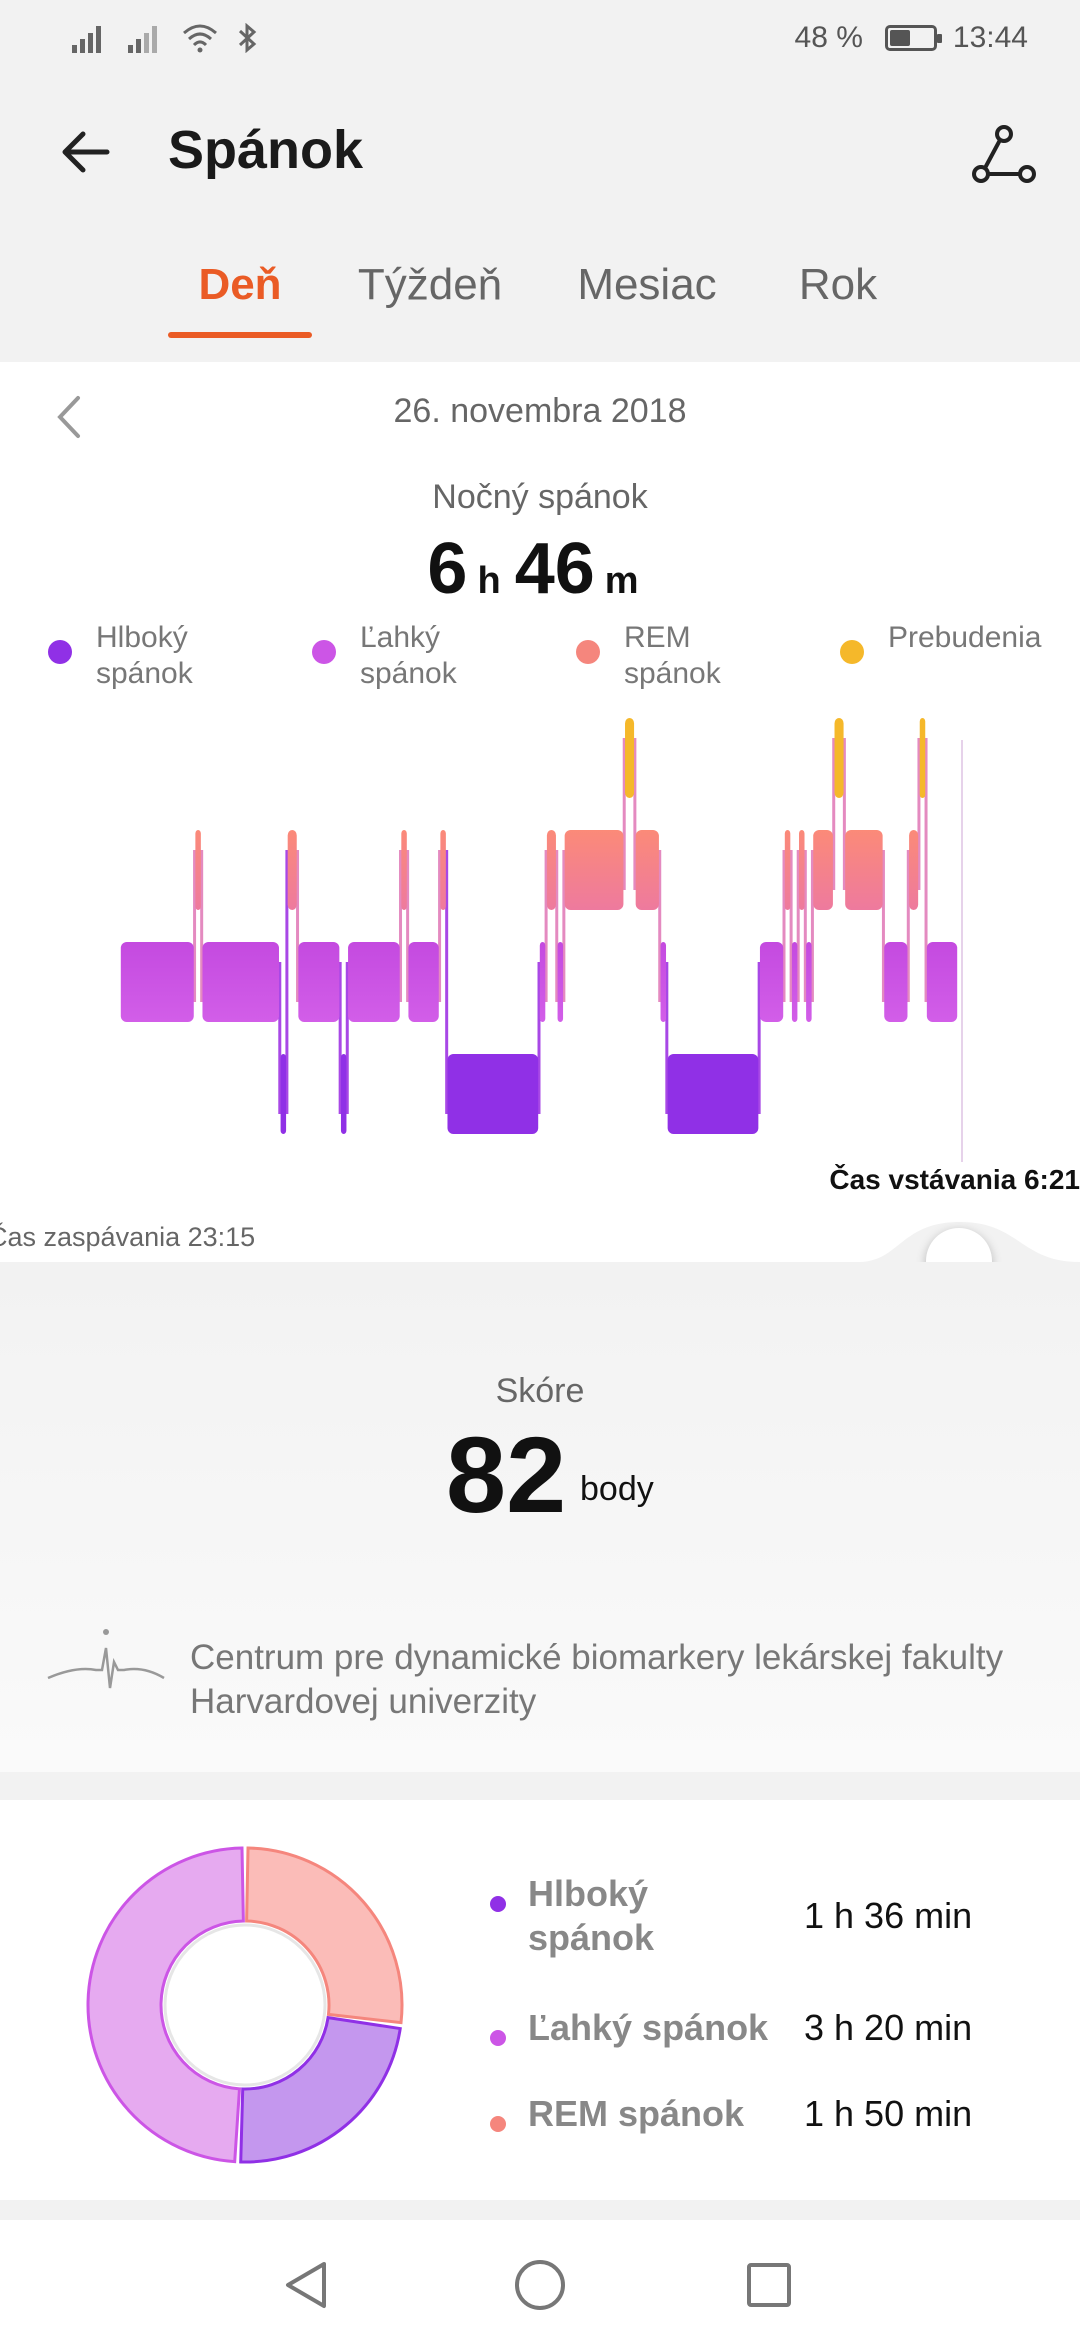 Image resolution: width=1080 pixels, height=2340 pixels. Describe the element at coordinates (307, 2285) in the screenshot. I see `nav-back-button` at that location.